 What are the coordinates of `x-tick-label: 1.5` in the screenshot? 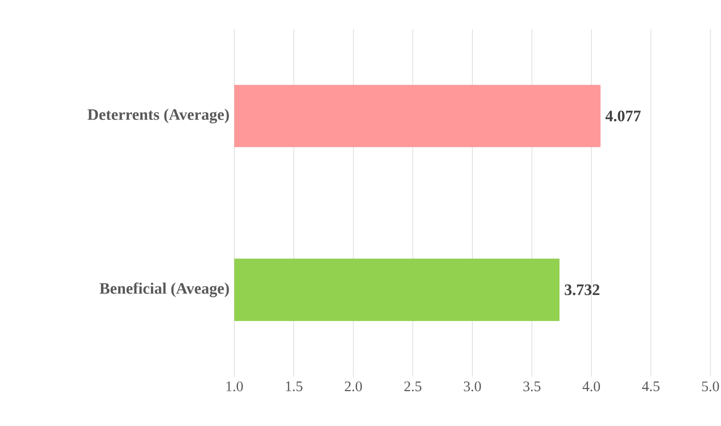 It's located at (294, 386).